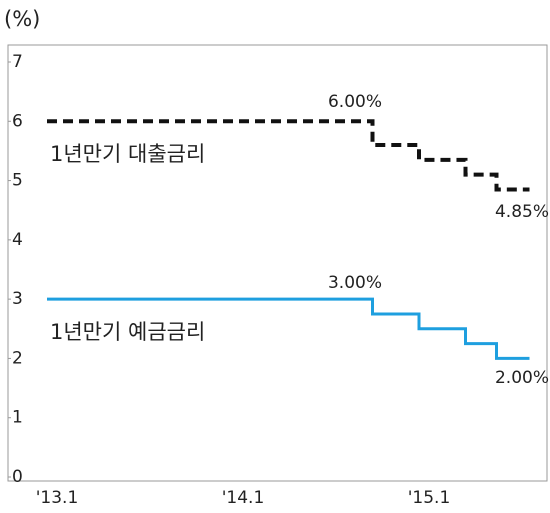  What do you see at coordinates (17, 181) in the screenshot?
I see `y-tick-label: 5` at bounding box center [17, 181].